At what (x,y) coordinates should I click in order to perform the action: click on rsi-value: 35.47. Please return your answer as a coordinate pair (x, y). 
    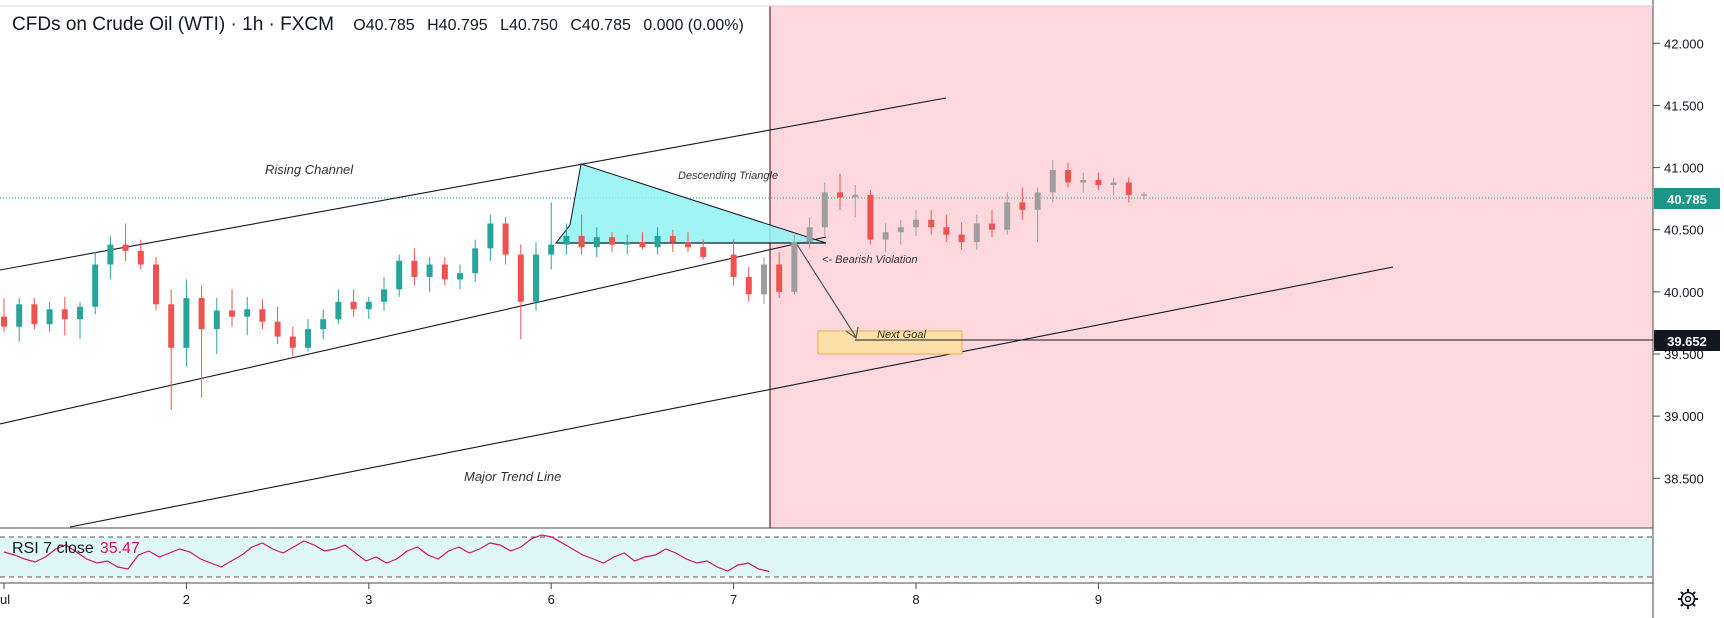
    Looking at the image, I should click on (119, 548).